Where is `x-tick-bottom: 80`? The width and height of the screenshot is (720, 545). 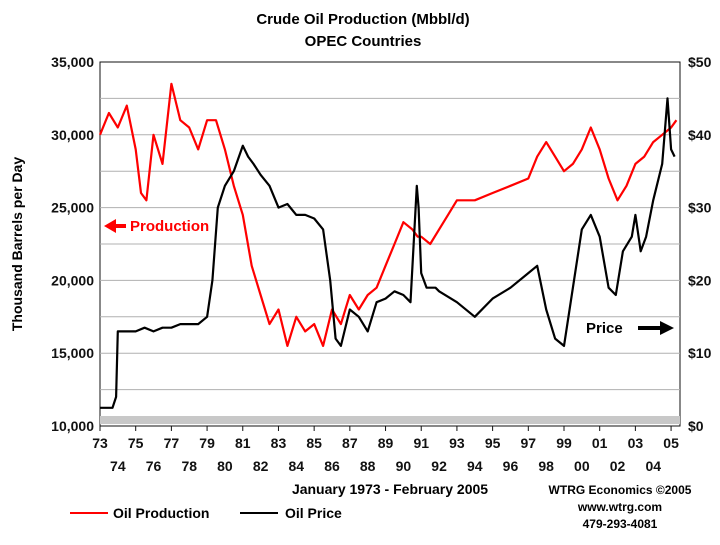 x-tick-bottom: 80 is located at coordinates (225, 466).